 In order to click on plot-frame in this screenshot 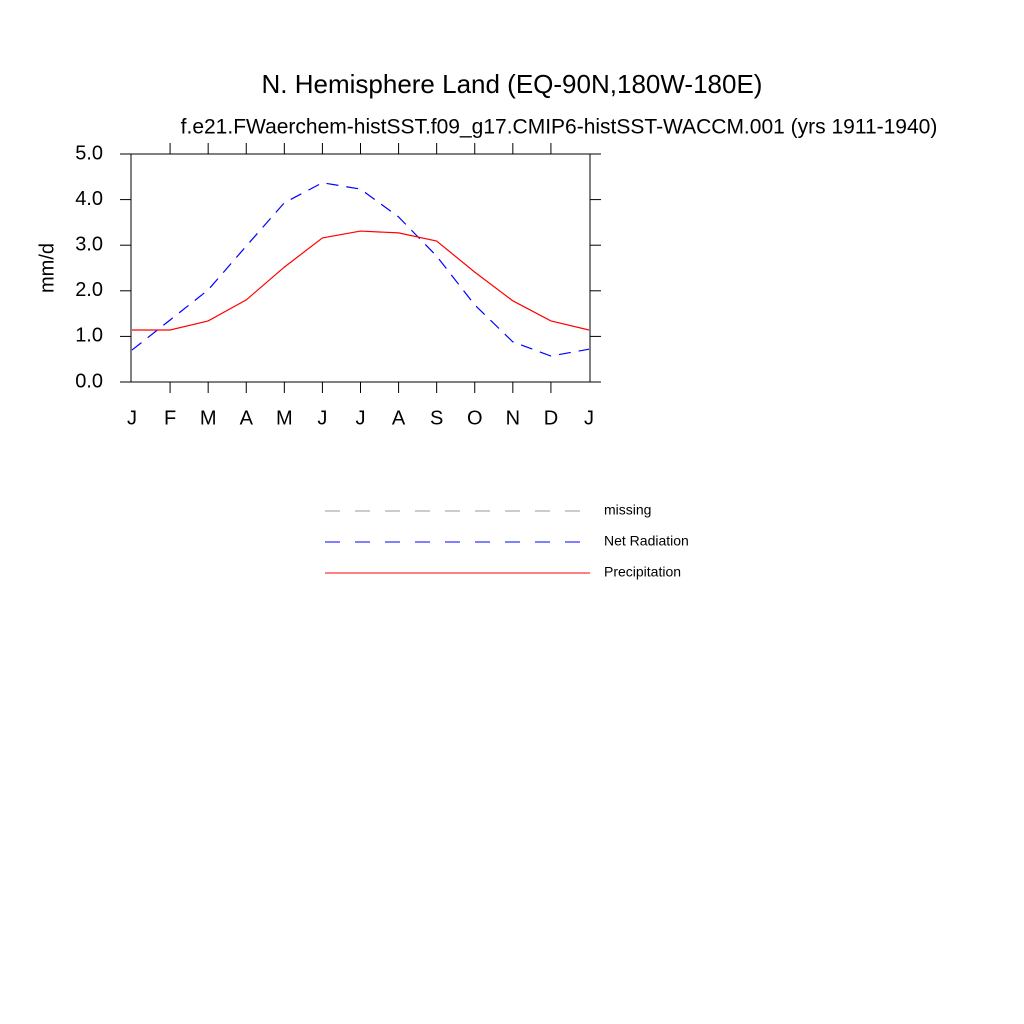, I will do `click(360, 268)`.